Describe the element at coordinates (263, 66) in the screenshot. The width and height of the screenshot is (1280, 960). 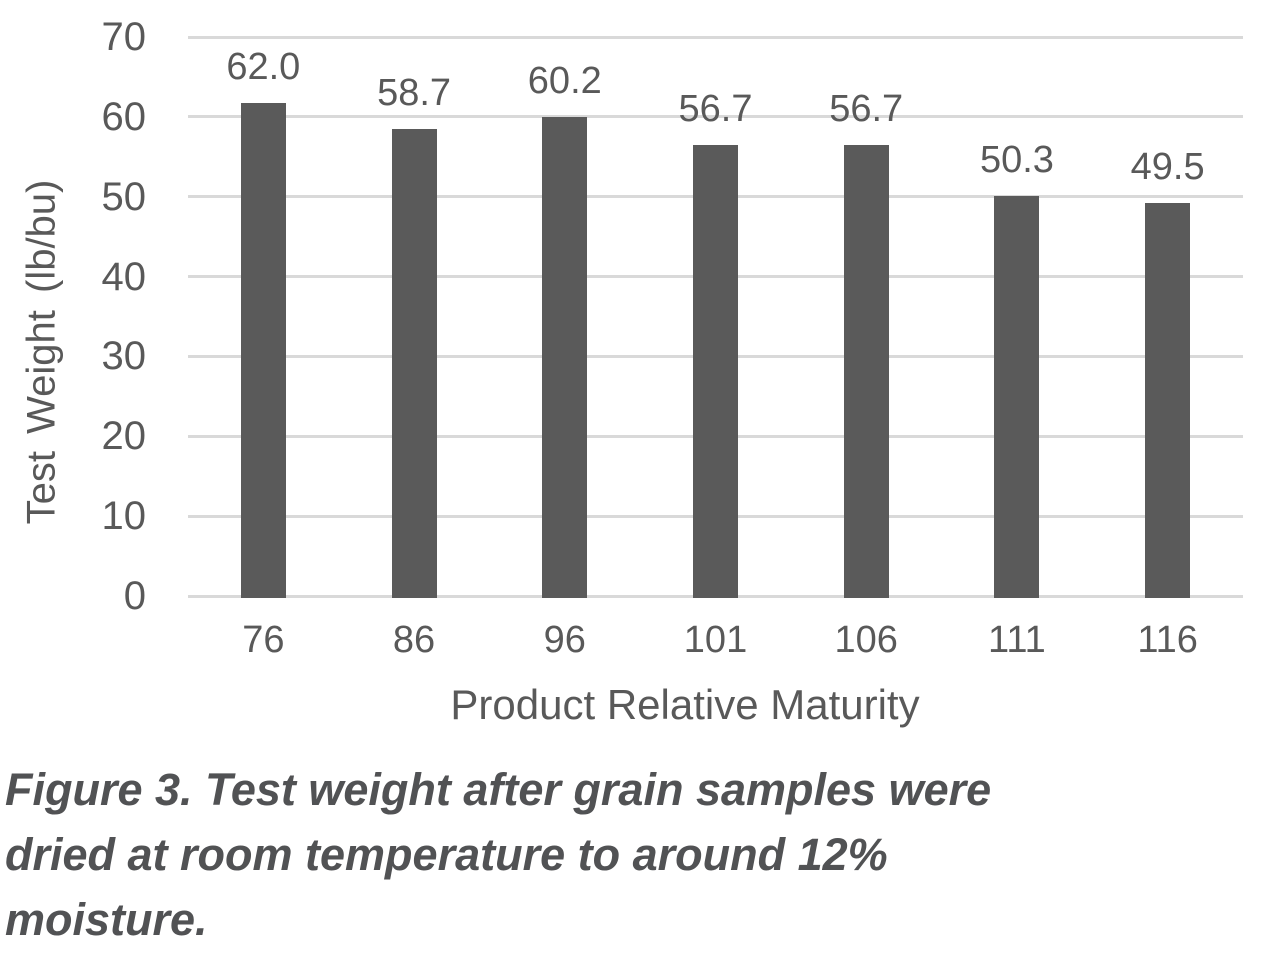
I see `bar-value-label-76: 62.0` at that location.